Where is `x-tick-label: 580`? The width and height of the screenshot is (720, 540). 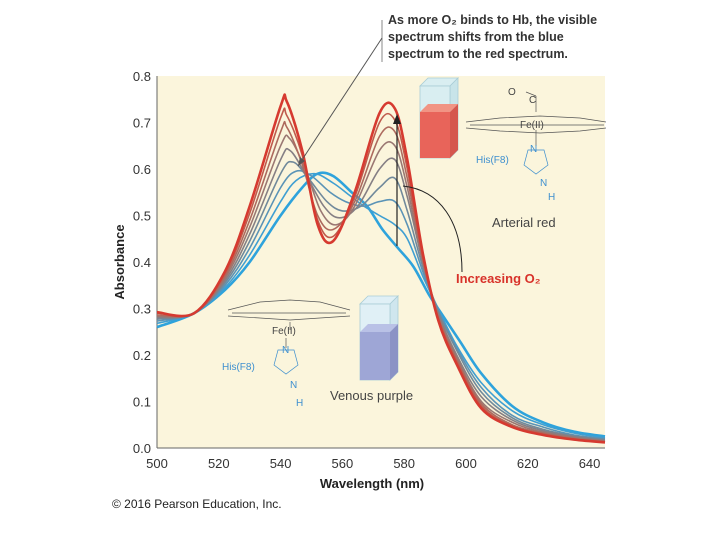 x-tick-label: 580 is located at coordinates (404, 463).